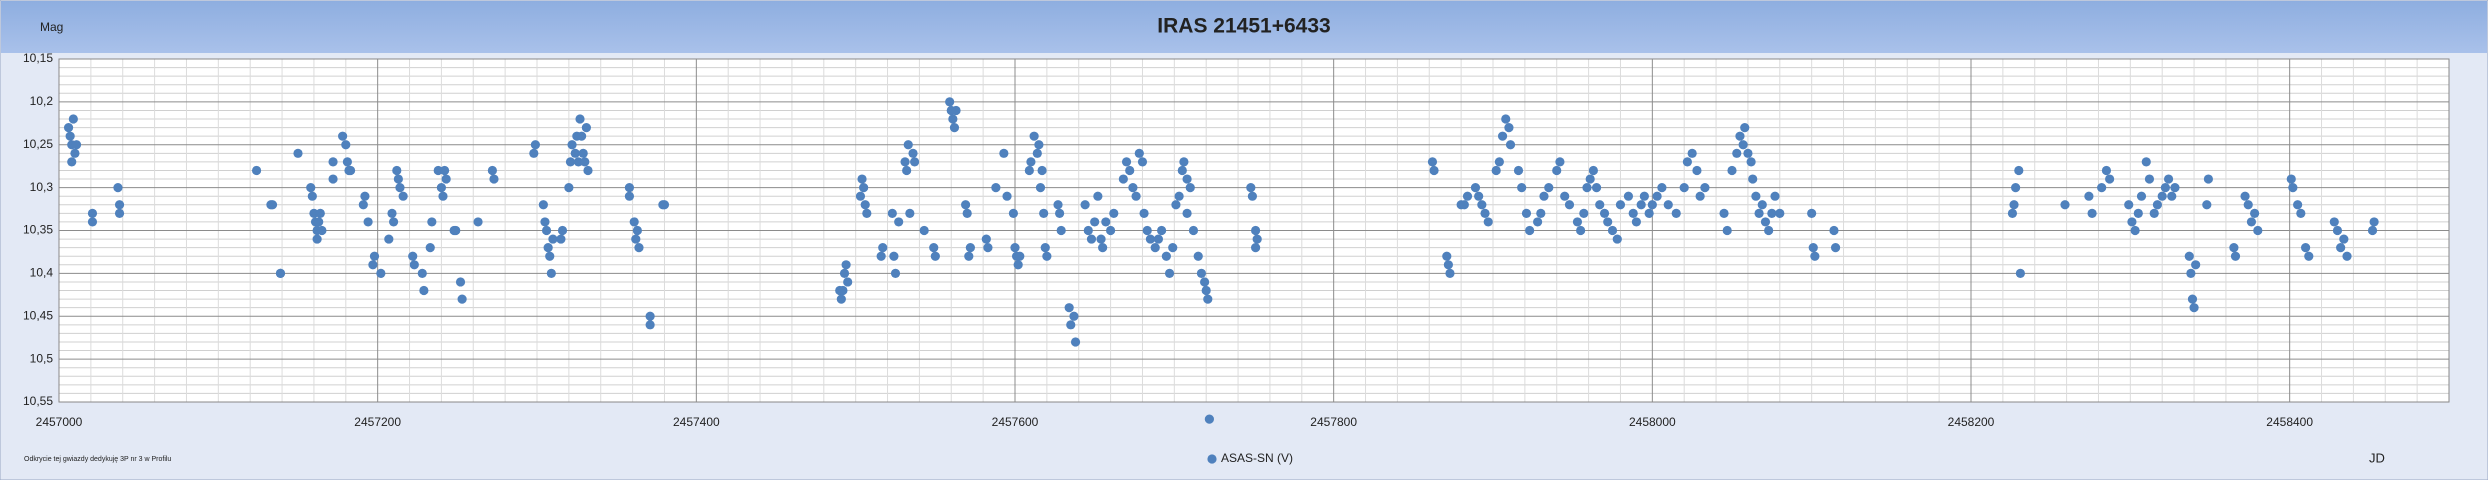  Describe the element at coordinates (38, 230) in the screenshot. I see `y-tick-label: 10,35` at that location.